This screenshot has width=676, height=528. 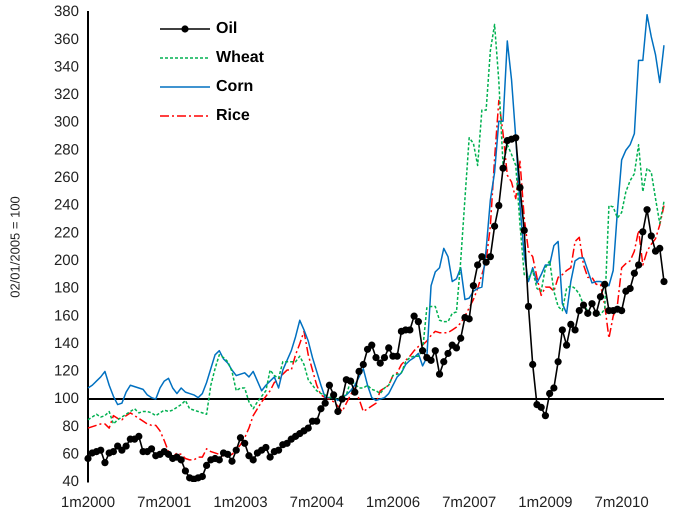 What do you see at coordinates (66, 177) in the screenshot?
I see `y-tick-label: 260` at bounding box center [66, 177].